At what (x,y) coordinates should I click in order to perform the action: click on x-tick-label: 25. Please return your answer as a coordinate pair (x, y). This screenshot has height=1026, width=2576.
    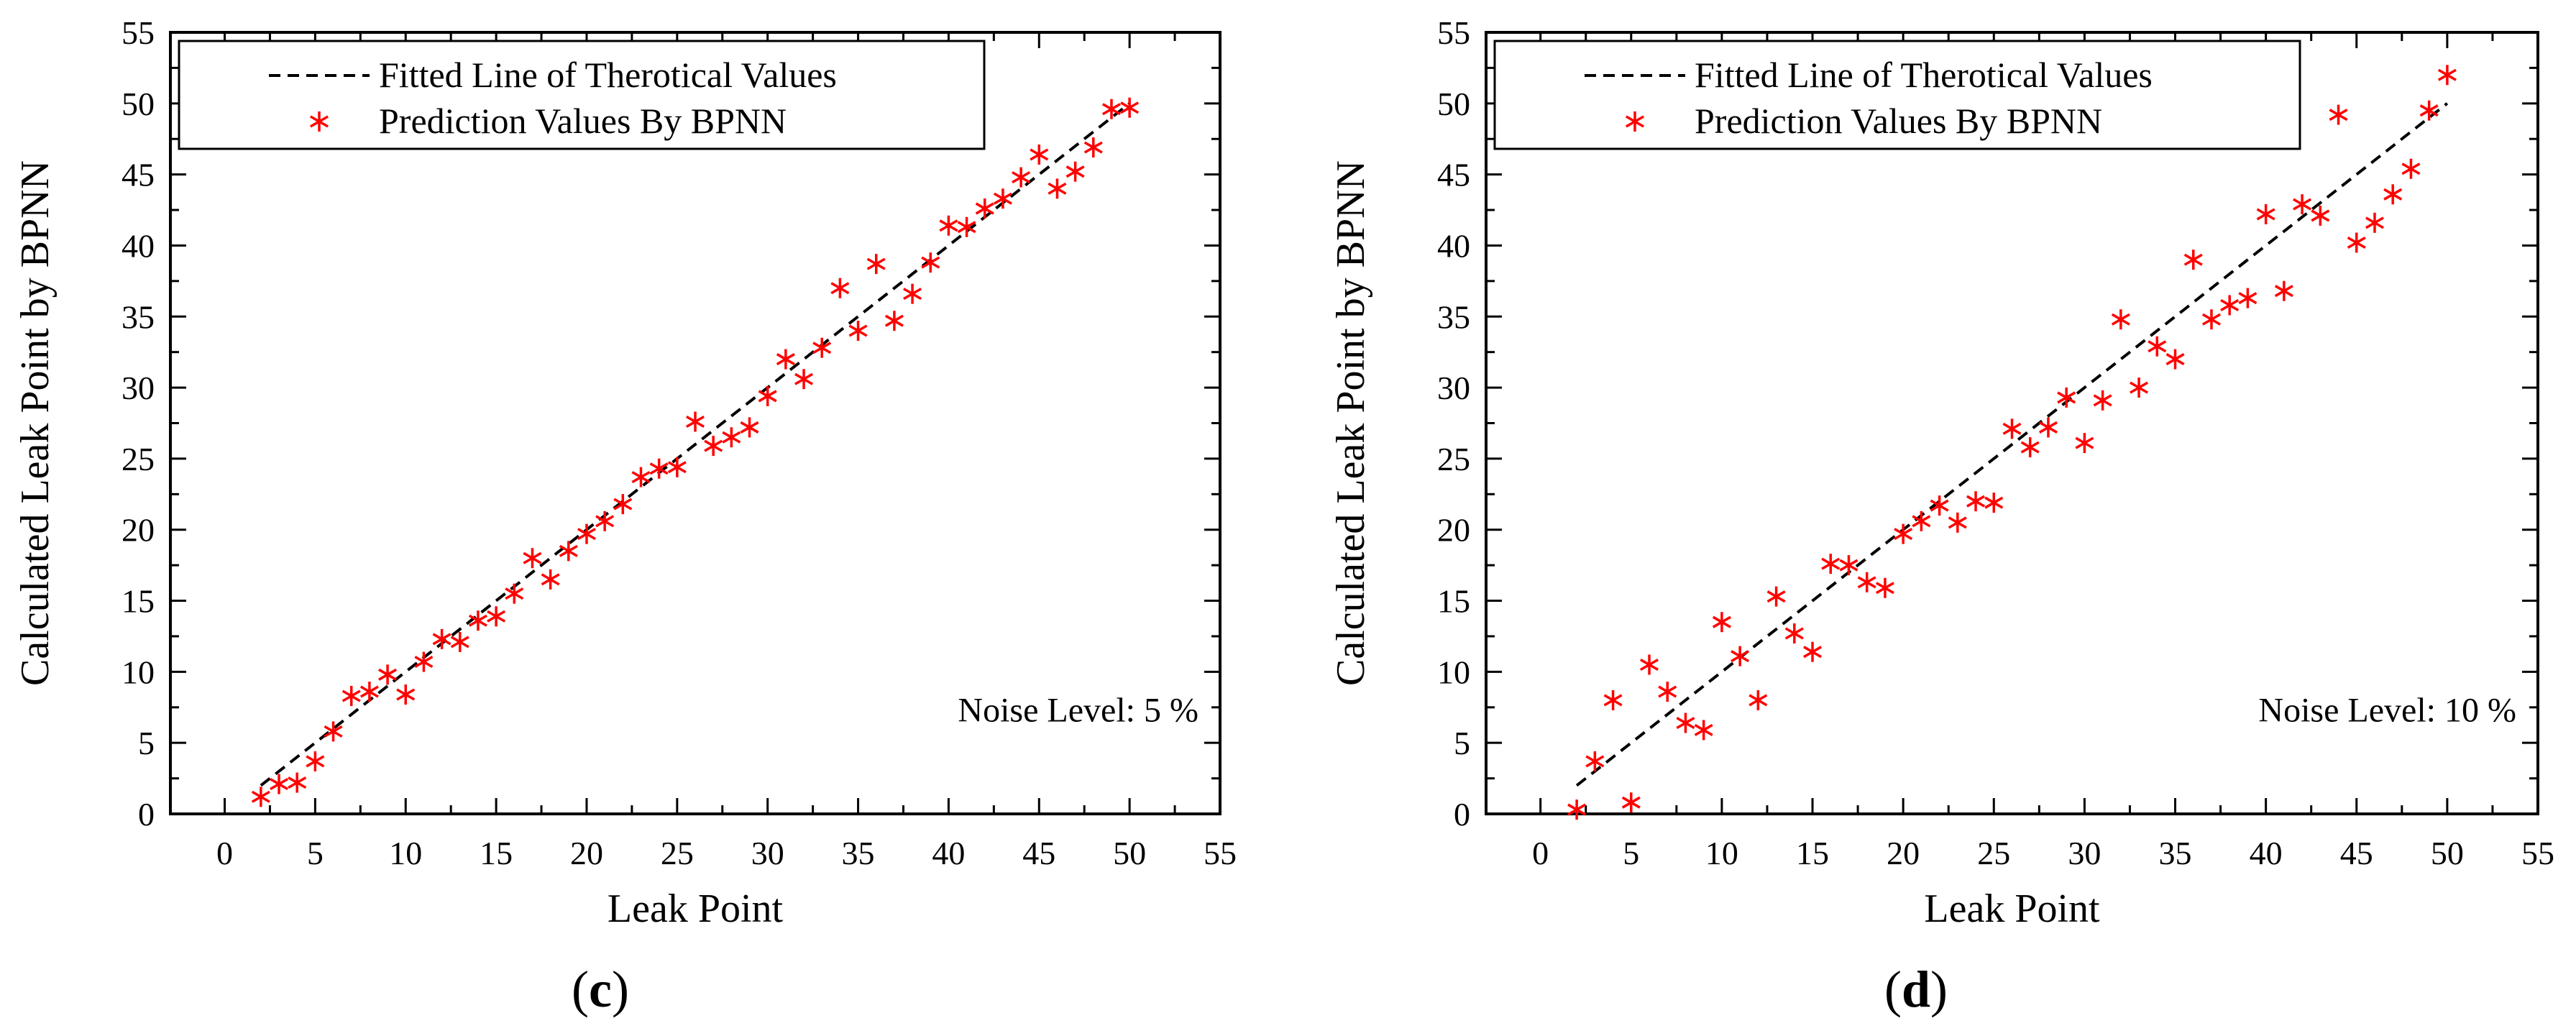
    Looking at the image, I should click on (677, 853).